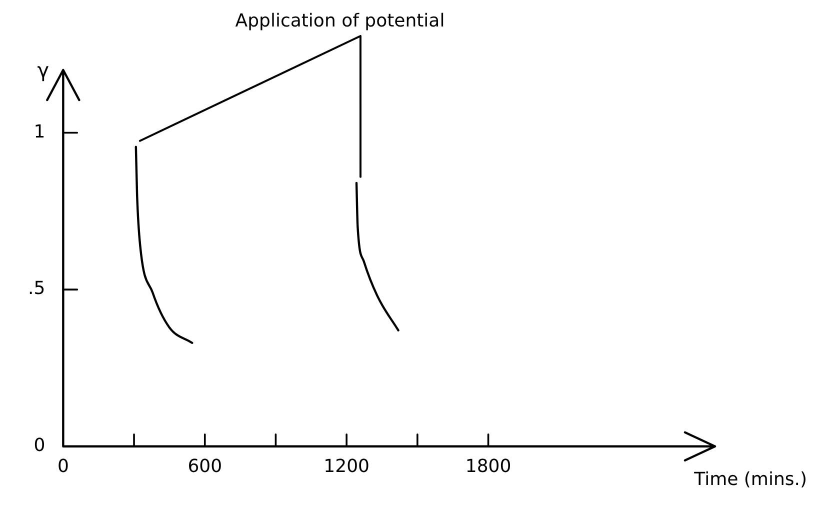 The image size is (815, 518). Describe the element at coordinates (37, 289) in the screenshot. I see `y-tick-label: .5` at that location.